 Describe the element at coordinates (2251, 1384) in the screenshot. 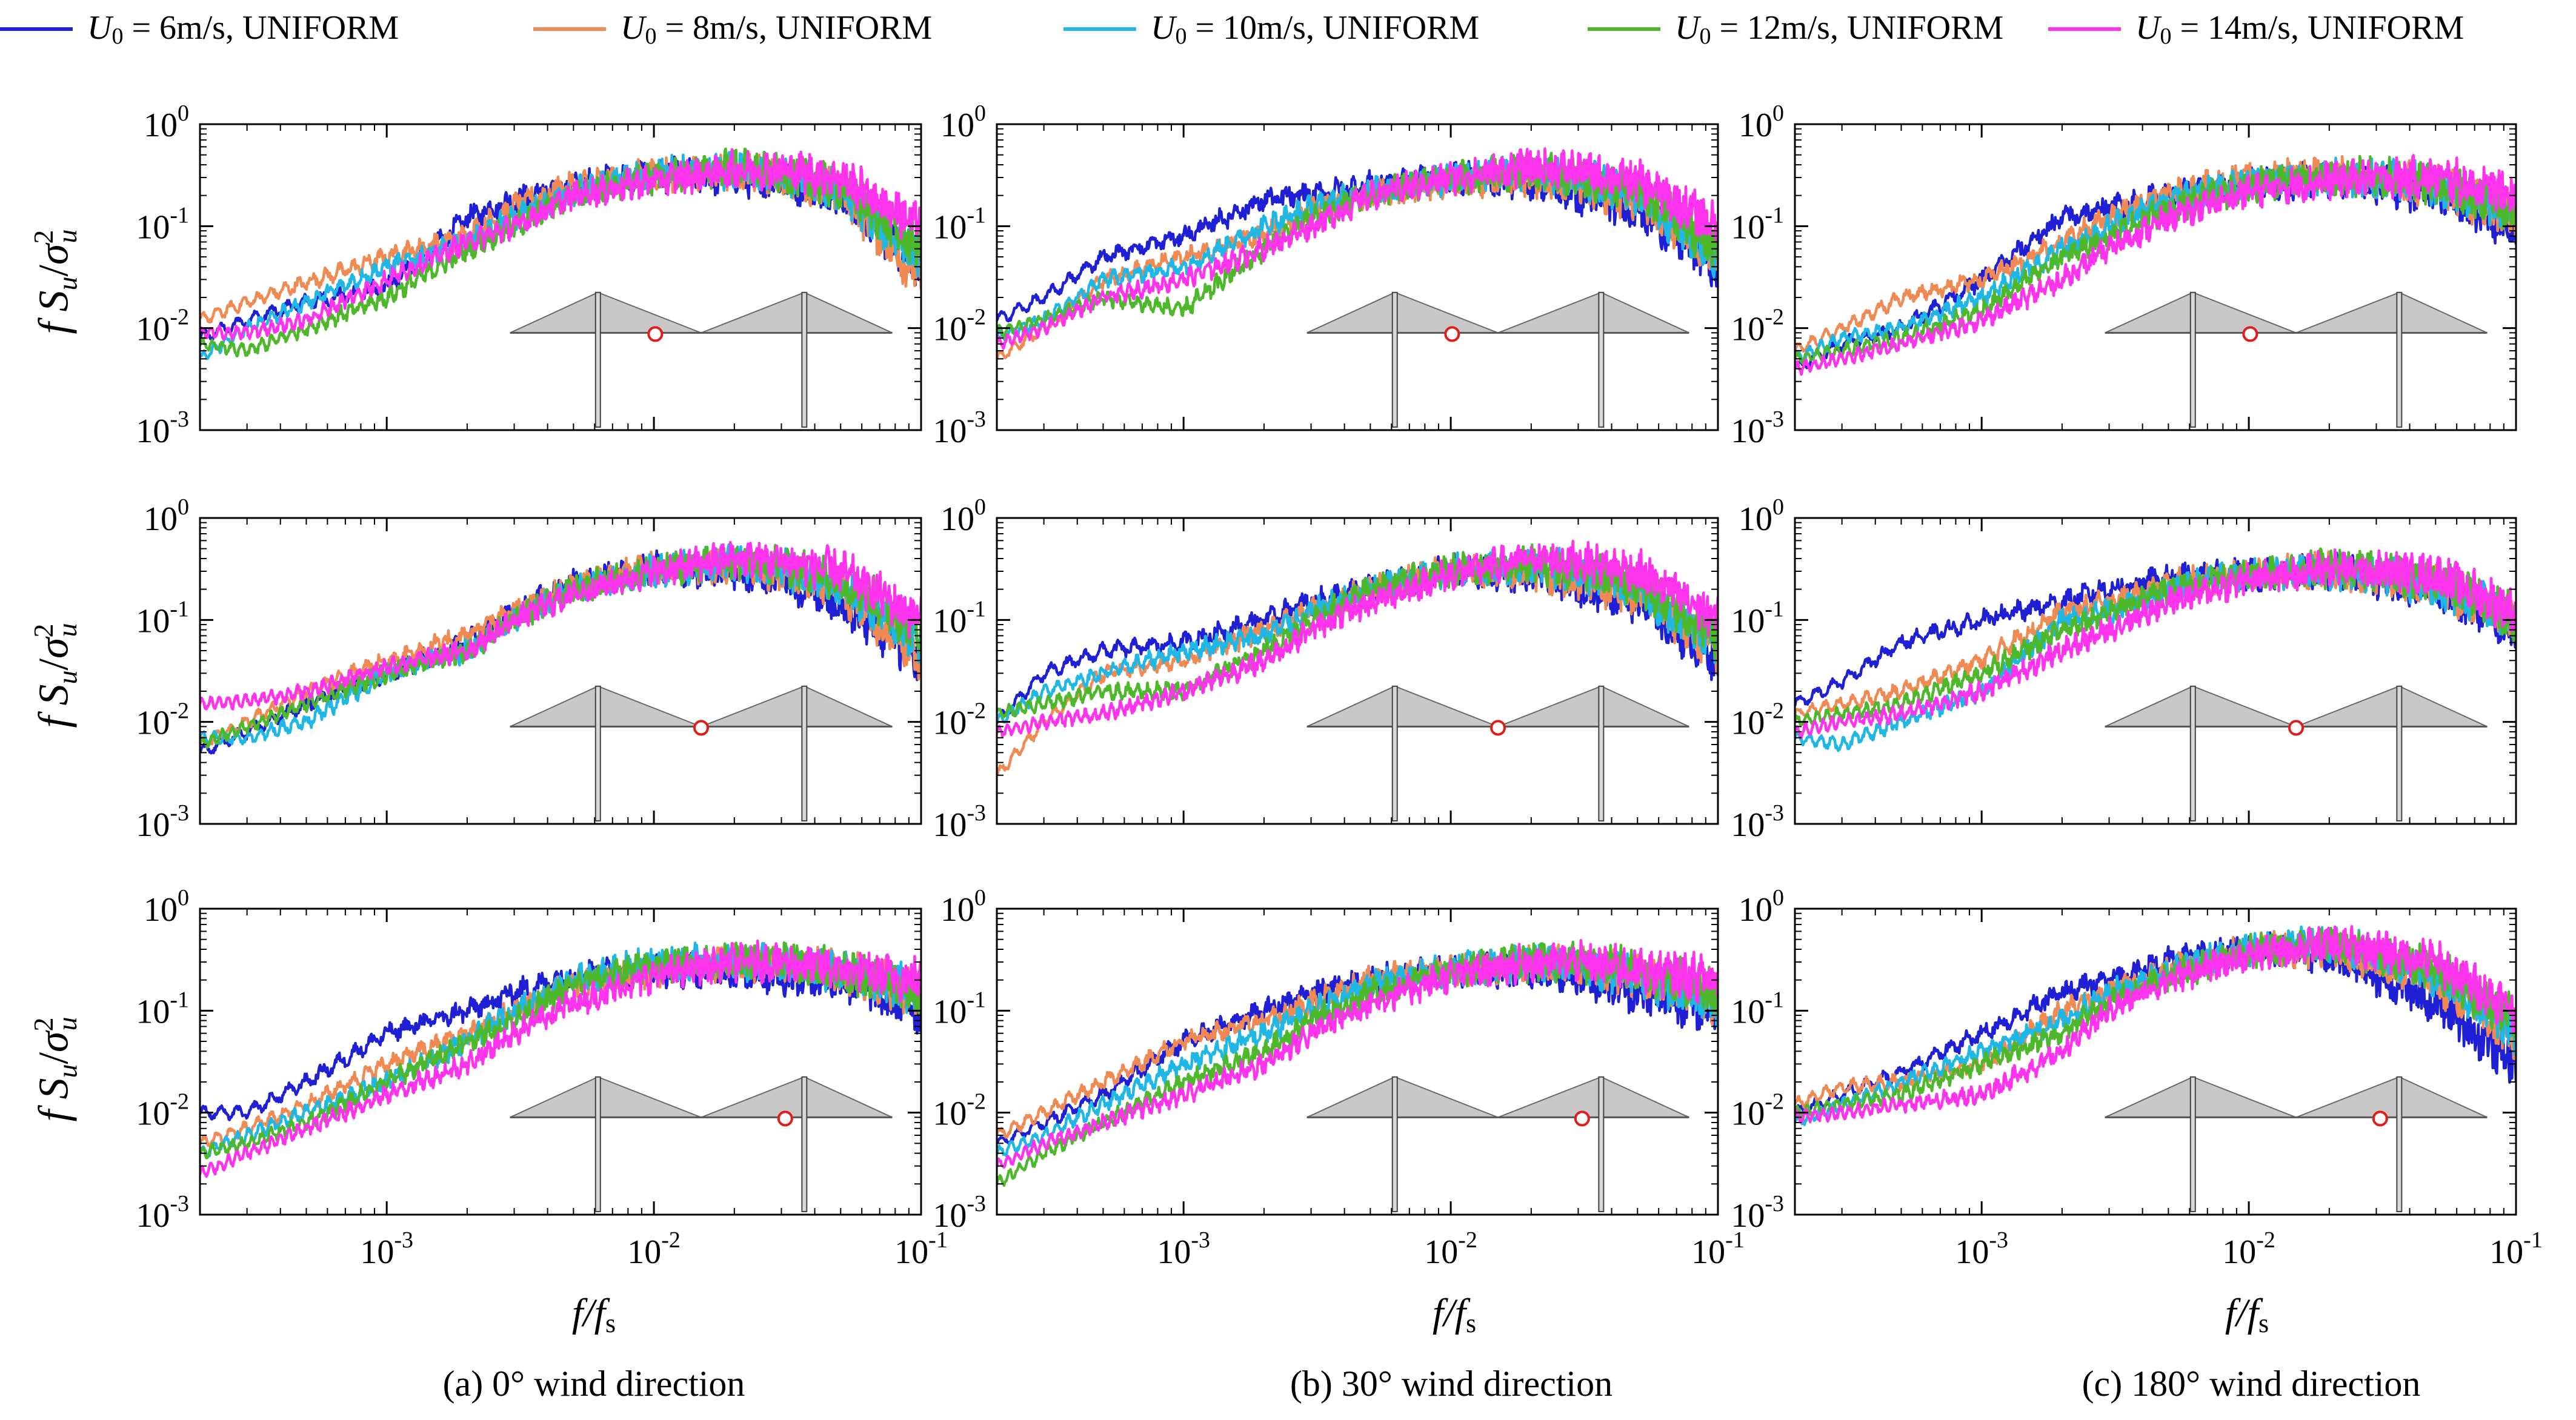

I see `caption-c: (c) 180° wind direction` at that location.